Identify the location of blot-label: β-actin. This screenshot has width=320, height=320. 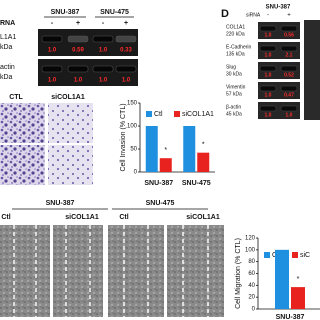
(233, 107).